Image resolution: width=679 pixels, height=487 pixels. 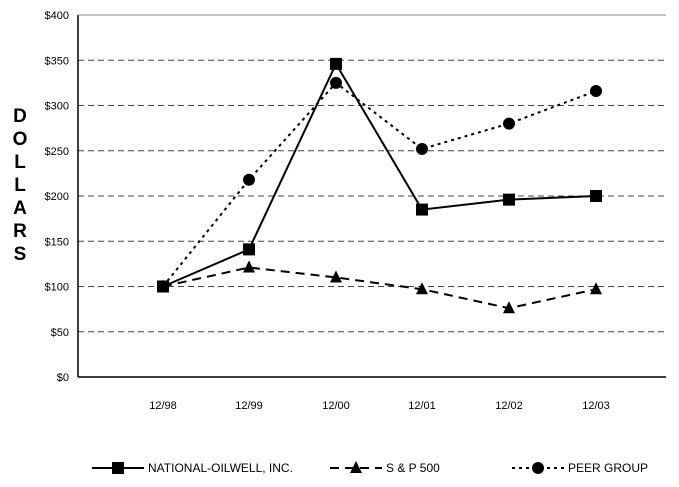 I want to click on x-tick-label: 12/02, so click(x=509, y=406).